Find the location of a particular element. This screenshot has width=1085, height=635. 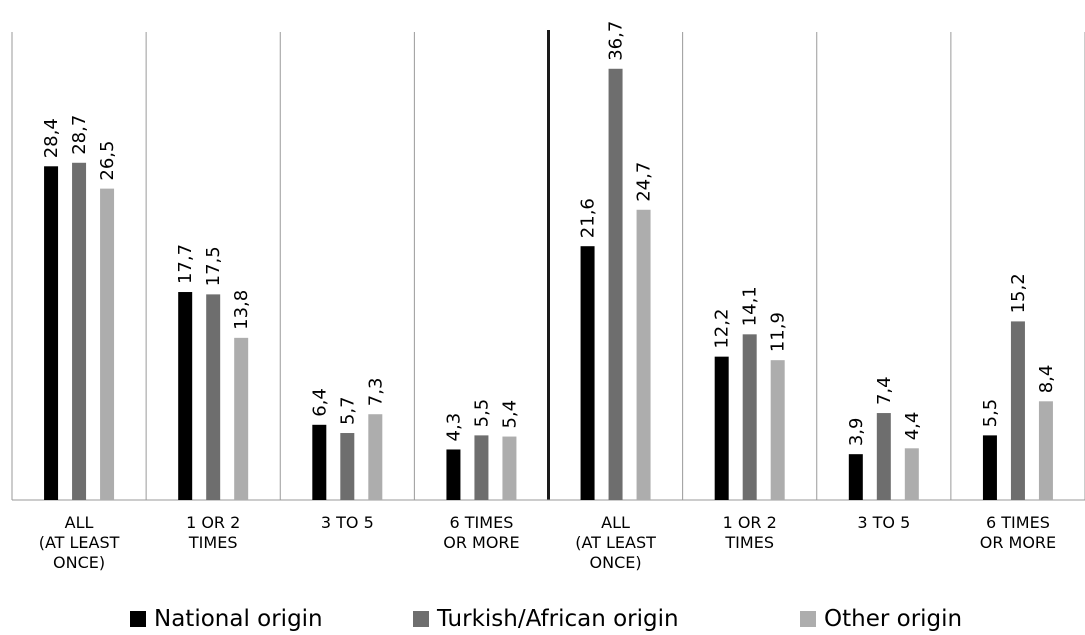

legend-label-other: Other origin is located at coordinates (893, 619).